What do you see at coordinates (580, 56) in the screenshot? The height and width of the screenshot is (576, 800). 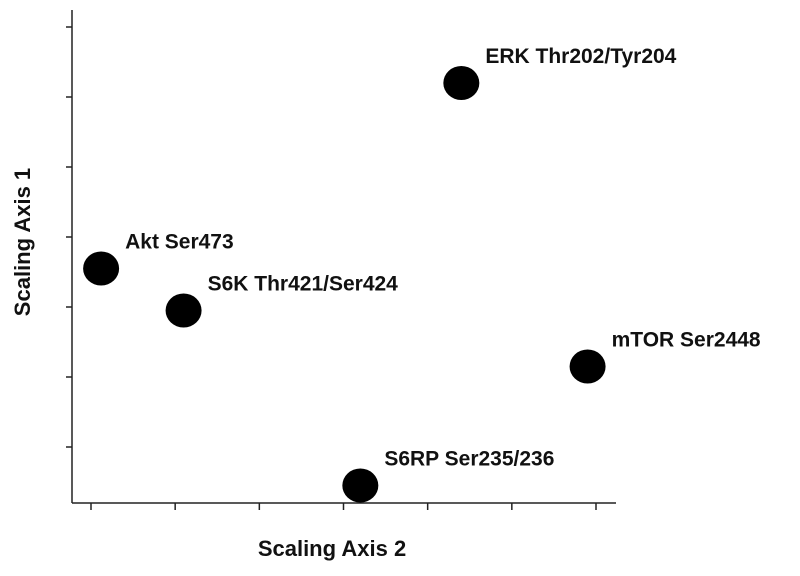 I see `point-label-0: ERK Thr202/Tyr204` at bounding box center [580, 56].